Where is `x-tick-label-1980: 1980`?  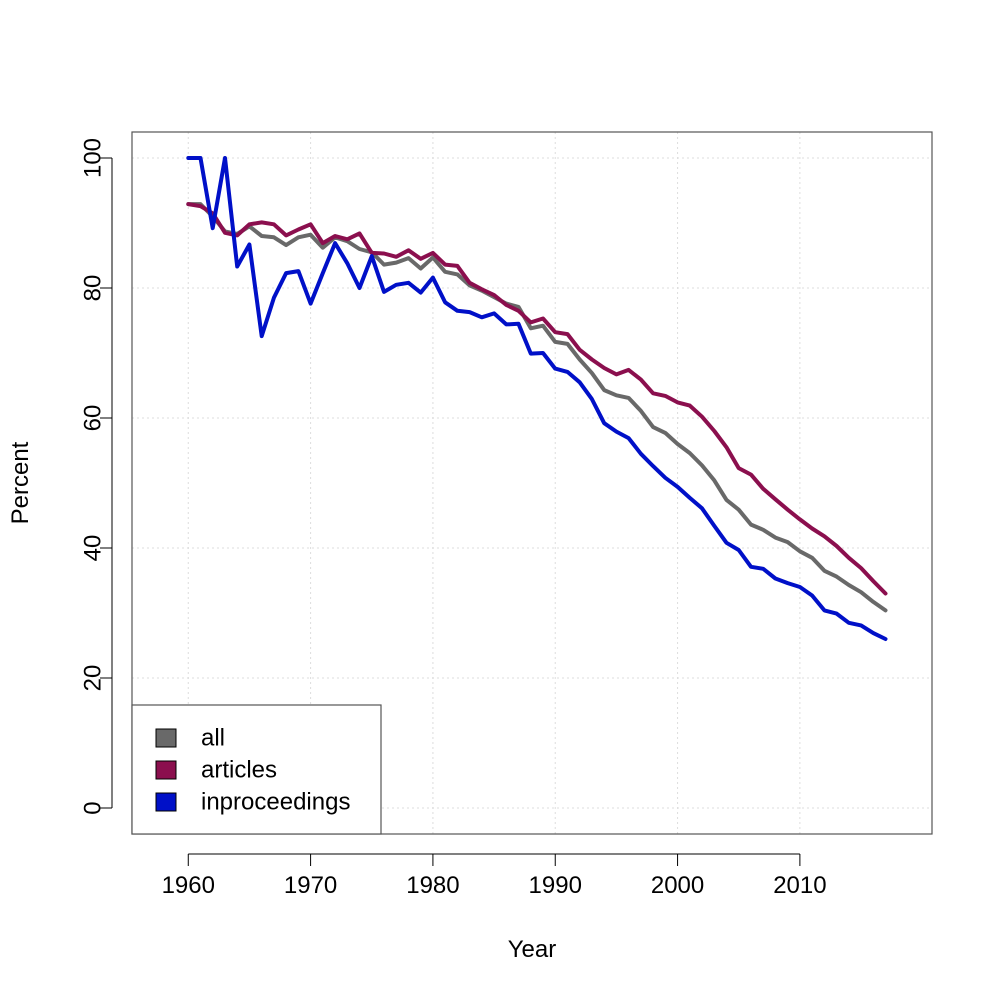 x-tick-label-1980: 1980 is located at coordinates (432, 885).